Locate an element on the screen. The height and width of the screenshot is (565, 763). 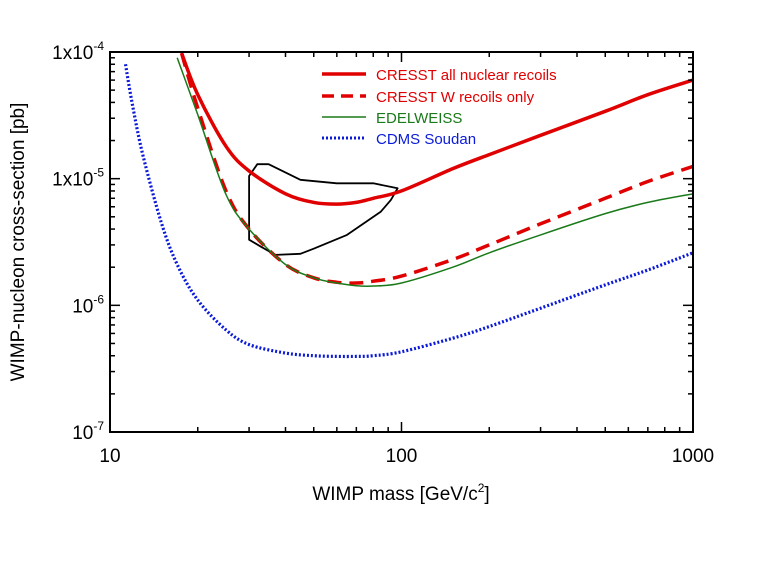
x-tick-label: 1000 is located at coordinates (693, 456).